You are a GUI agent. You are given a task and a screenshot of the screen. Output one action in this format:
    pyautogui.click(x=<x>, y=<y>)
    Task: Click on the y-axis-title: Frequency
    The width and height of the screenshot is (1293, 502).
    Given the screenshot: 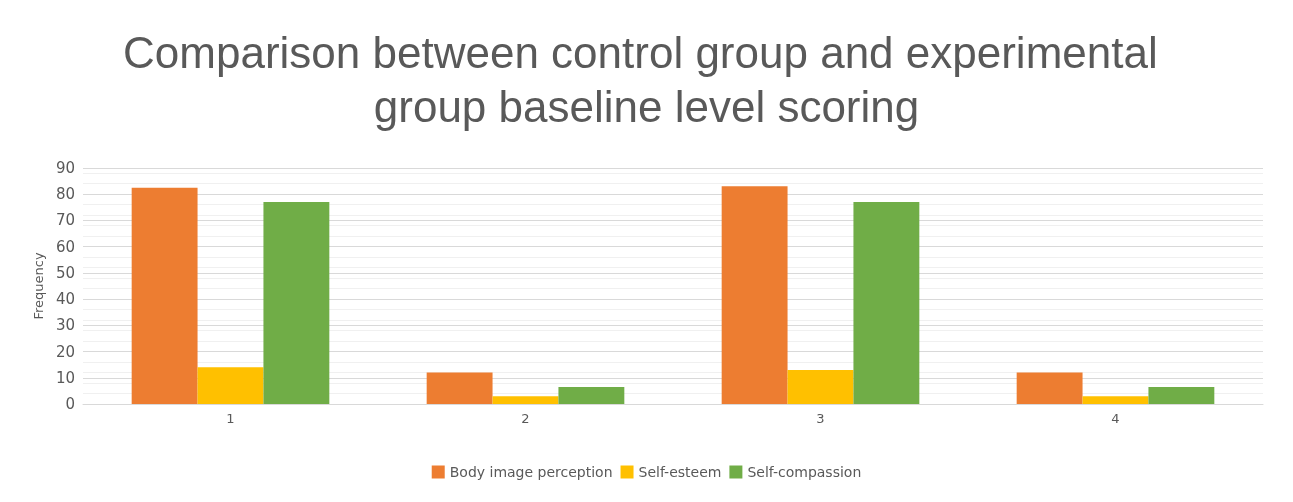 What is the action you would take?
    pyautogui.click(x=38, y=286)
    